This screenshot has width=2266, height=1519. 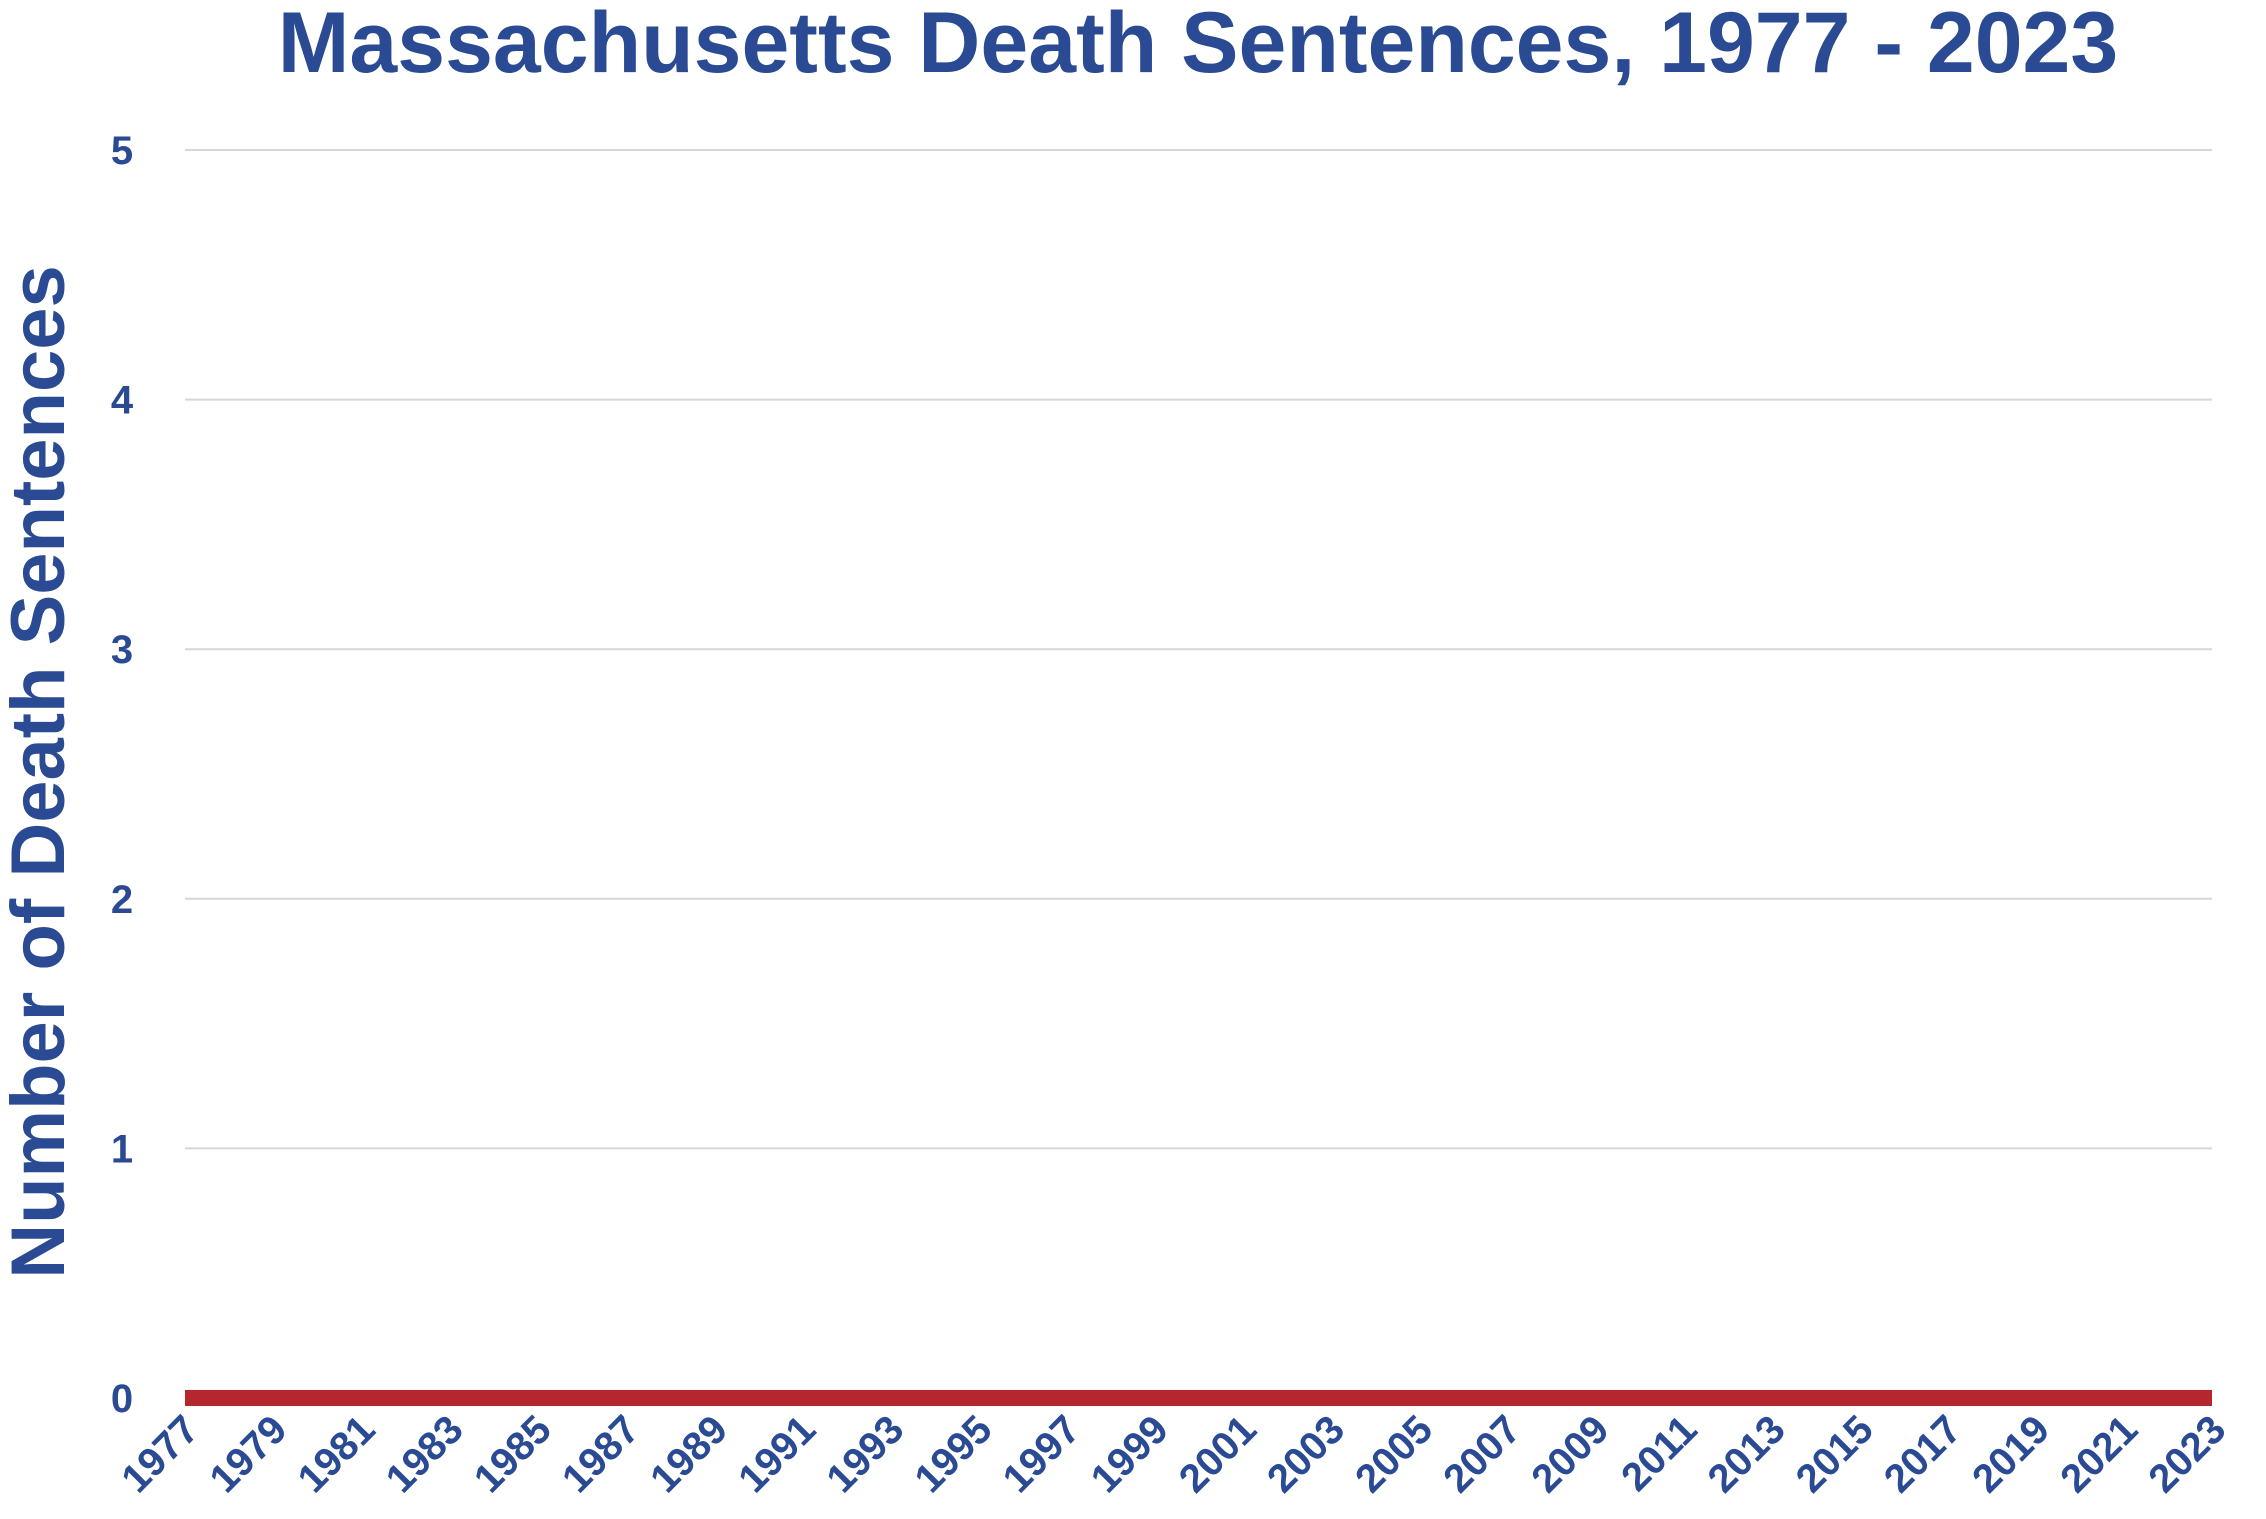 What do you see at coordinates (1306, 1454) in the screenshot?
I see `x-tick-label-2003: 2003` at bounding box center [1306, 1454].